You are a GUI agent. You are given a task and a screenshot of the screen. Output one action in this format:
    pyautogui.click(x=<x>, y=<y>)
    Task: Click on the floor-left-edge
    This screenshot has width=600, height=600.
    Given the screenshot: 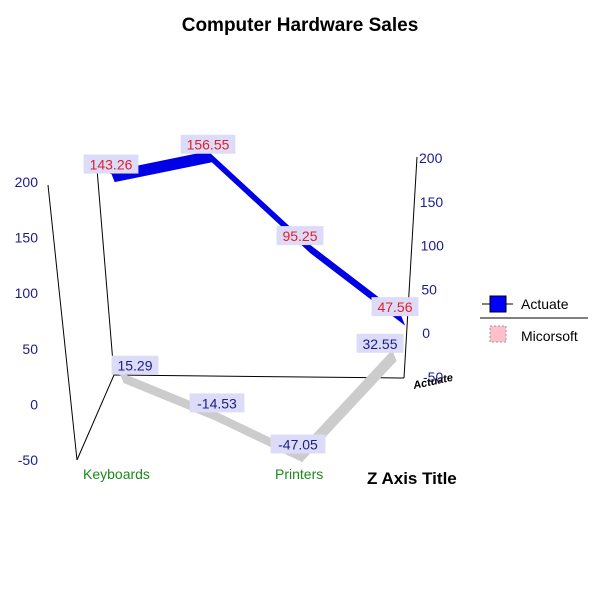 What is the action you would take?
    pyautogui.click(x=95, y=417)
    